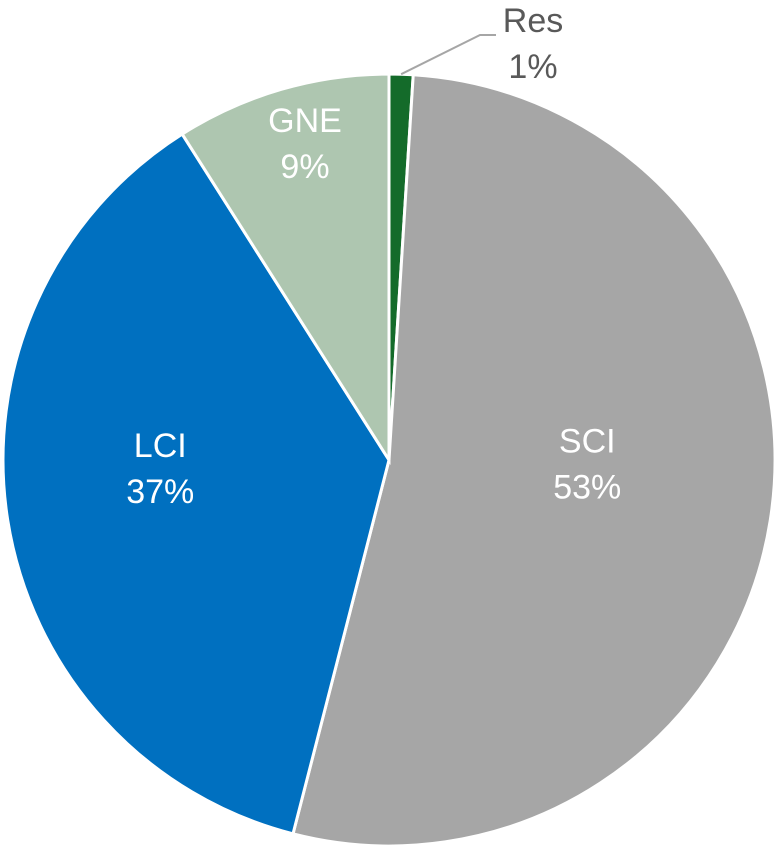 The height and width of the screenshot is (846, 776). I want to click on leader-line, so click(448, 55).